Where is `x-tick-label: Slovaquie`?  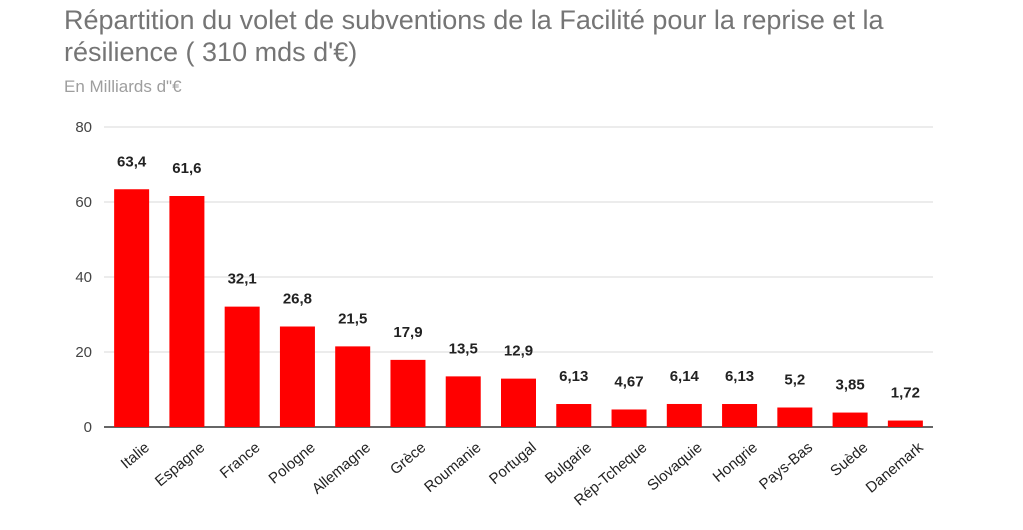 x-tick-label: Slovaquie is located at coordinates (674, 466).